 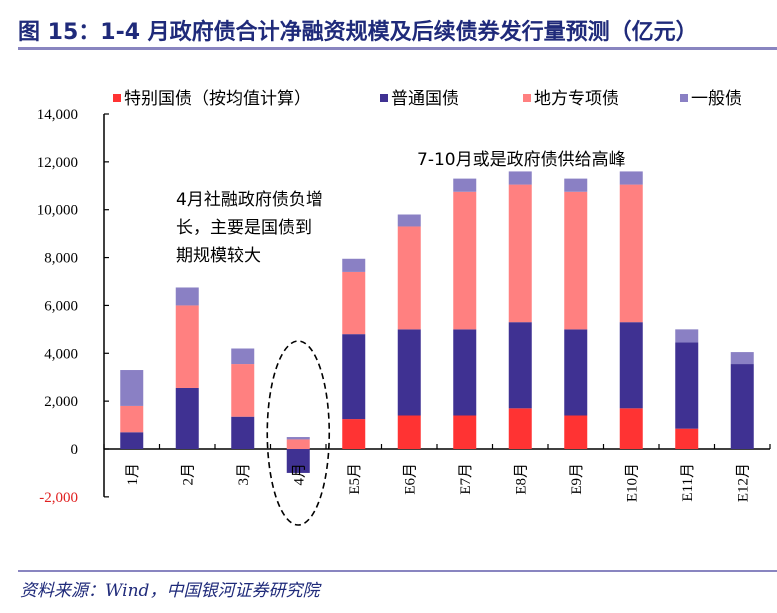 What do you see at coordinates (425, 99) in the screenshot?
I see `legend-label: 普通国债` at bounding box center [425, 99].